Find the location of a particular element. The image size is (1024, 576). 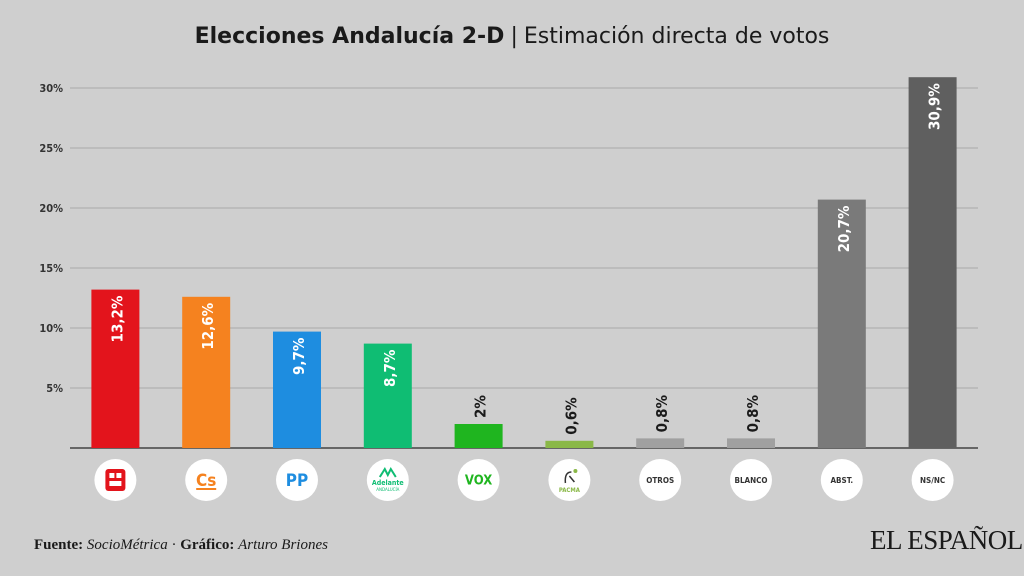

rose-fist-icon is located at coordinates (115, 480).